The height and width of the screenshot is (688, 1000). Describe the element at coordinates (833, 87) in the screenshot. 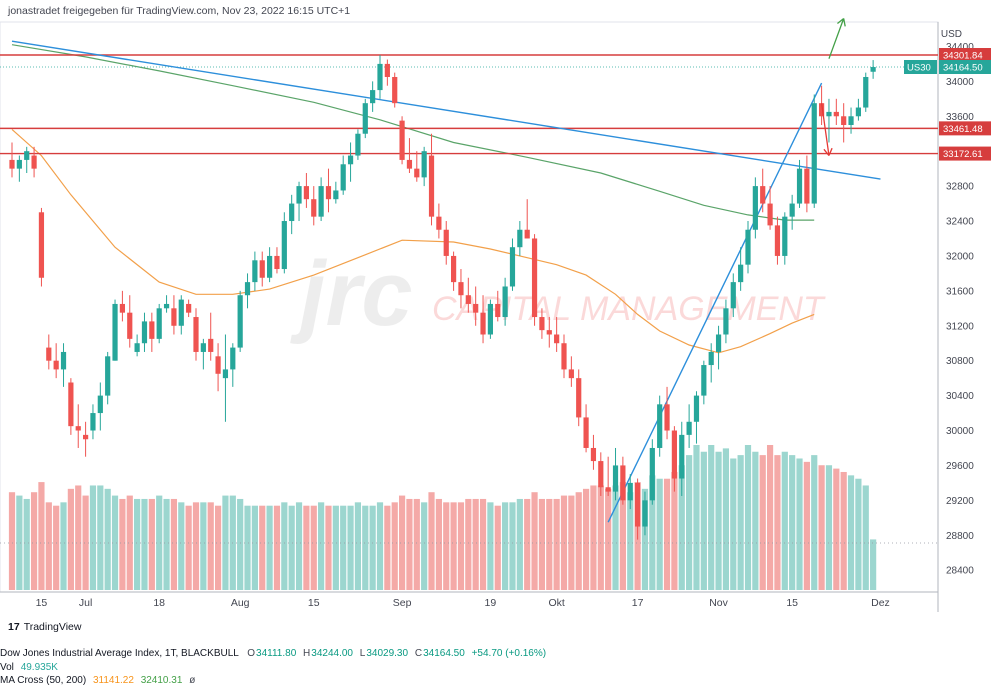

I see `arrows-layer` at that location.